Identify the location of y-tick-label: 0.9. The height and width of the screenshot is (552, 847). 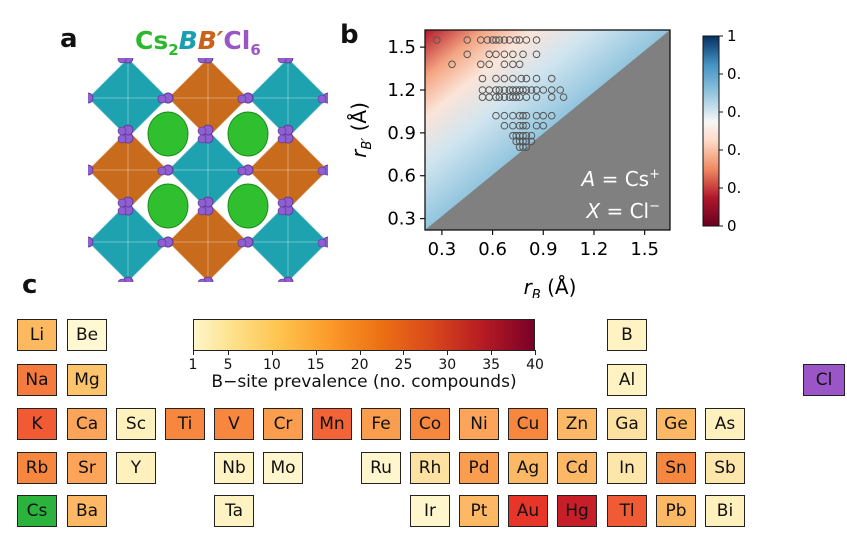
(401, 133).